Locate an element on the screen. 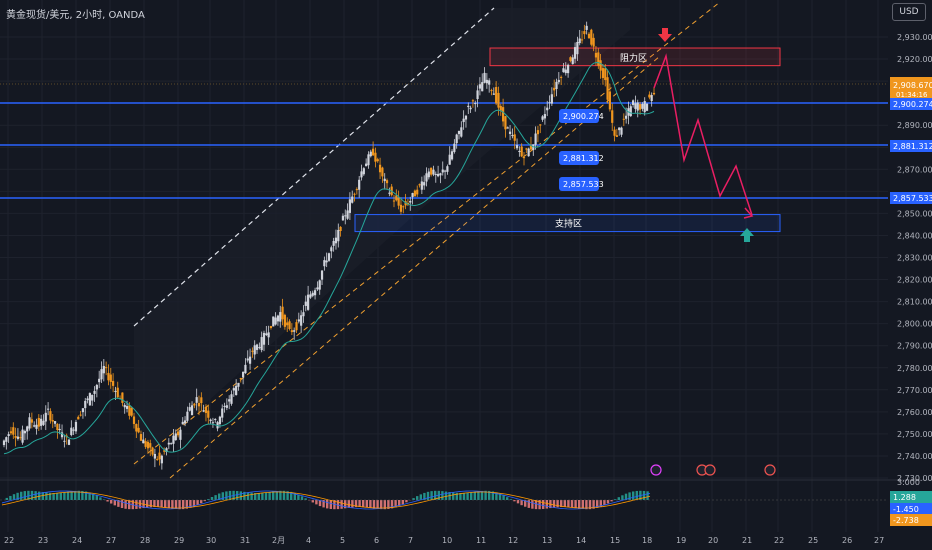  macd-panel is located at coordinates (444, 500).